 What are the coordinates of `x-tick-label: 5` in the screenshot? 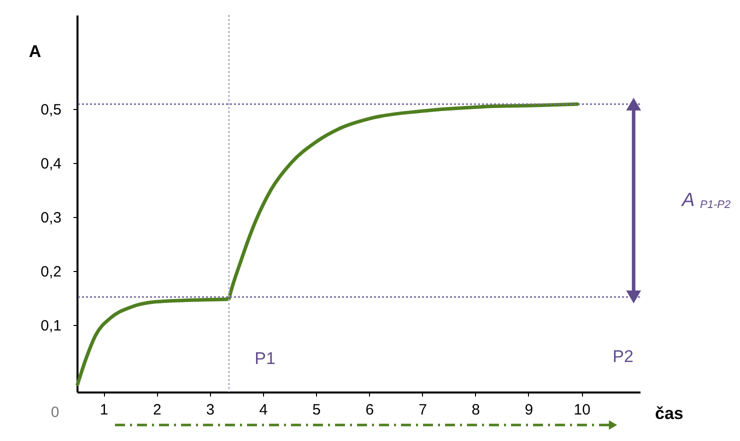 It's located at (316, 410).